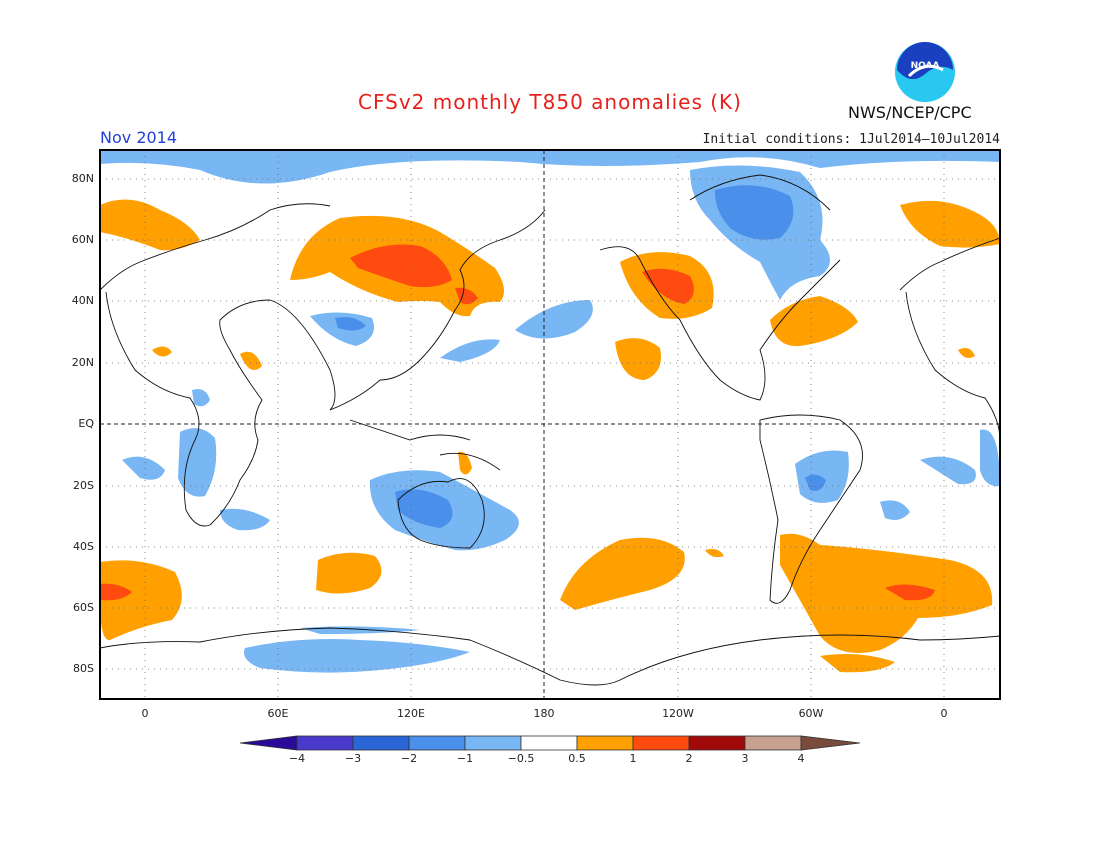 This screenshot has width=1100, height=850. I want to click on lon-label-60e: 60E, so click(278, 713).